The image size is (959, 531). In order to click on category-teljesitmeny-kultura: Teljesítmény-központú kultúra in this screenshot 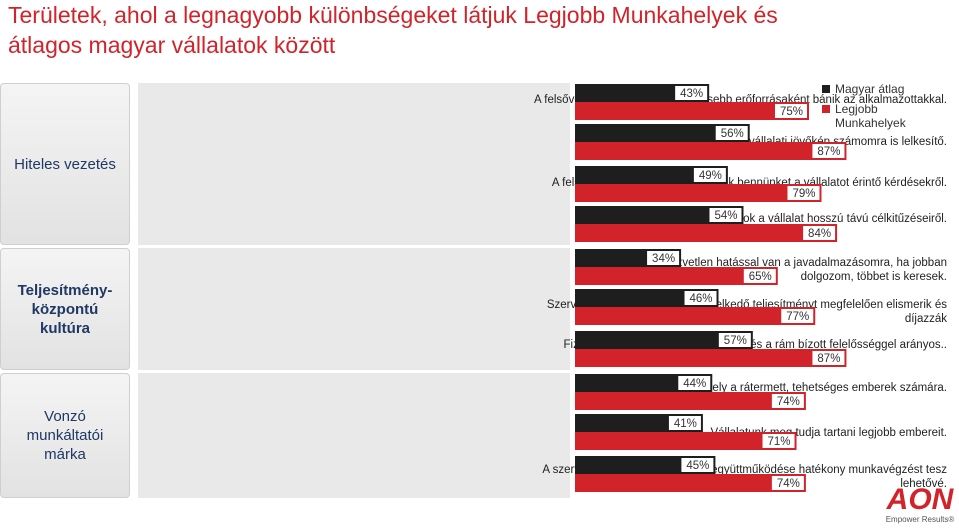, I will do `click(65, 309)`.